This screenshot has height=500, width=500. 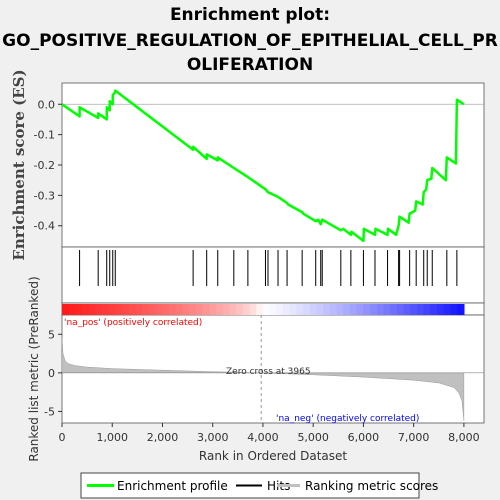 I want to click on x-tick-label: 8,000, so click(x=464, y=437).